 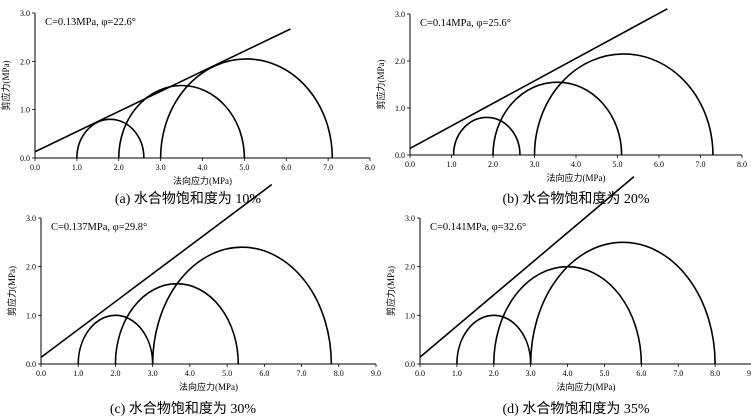 What do you see at coordinates (576, 409) in the screenshot?
I see `panel-caption: (d) 水合物饱和度为 35%` at bounding box center [576, 409].